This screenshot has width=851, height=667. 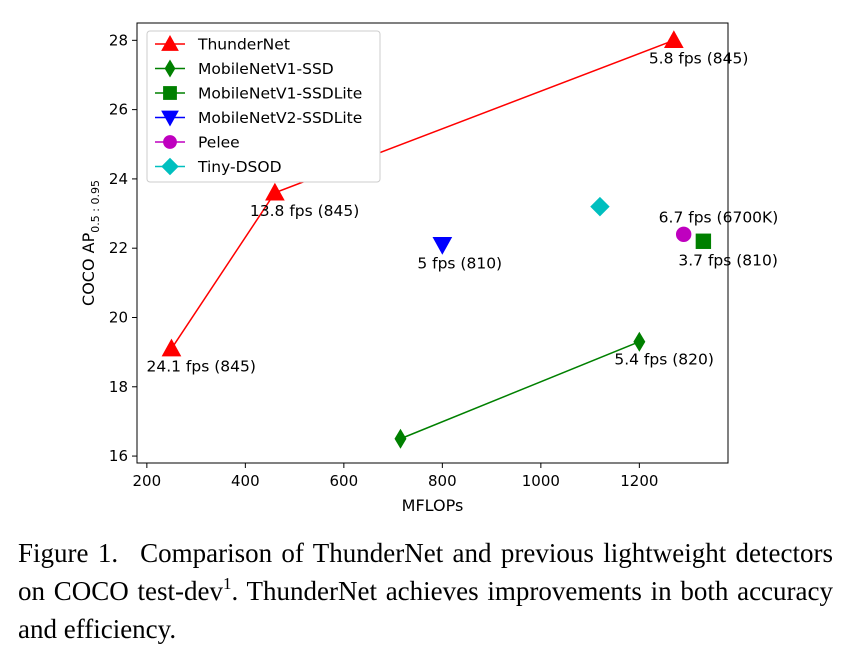 I want to click on y-tick-label: 18, so click(x=118, y=387).